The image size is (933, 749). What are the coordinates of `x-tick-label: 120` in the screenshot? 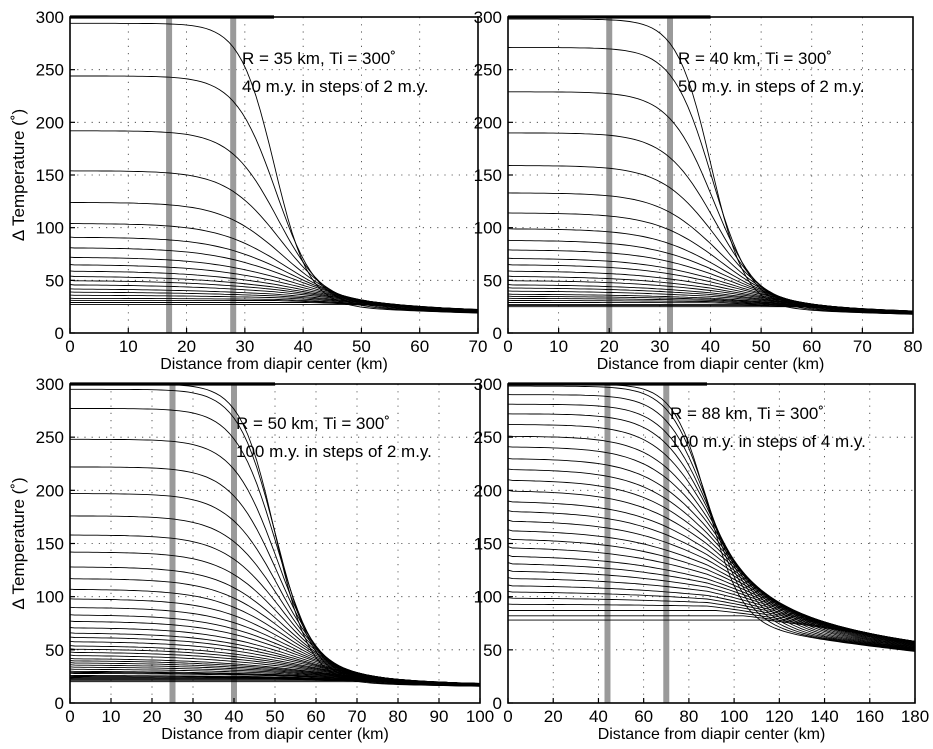 It's located at (779, 716).